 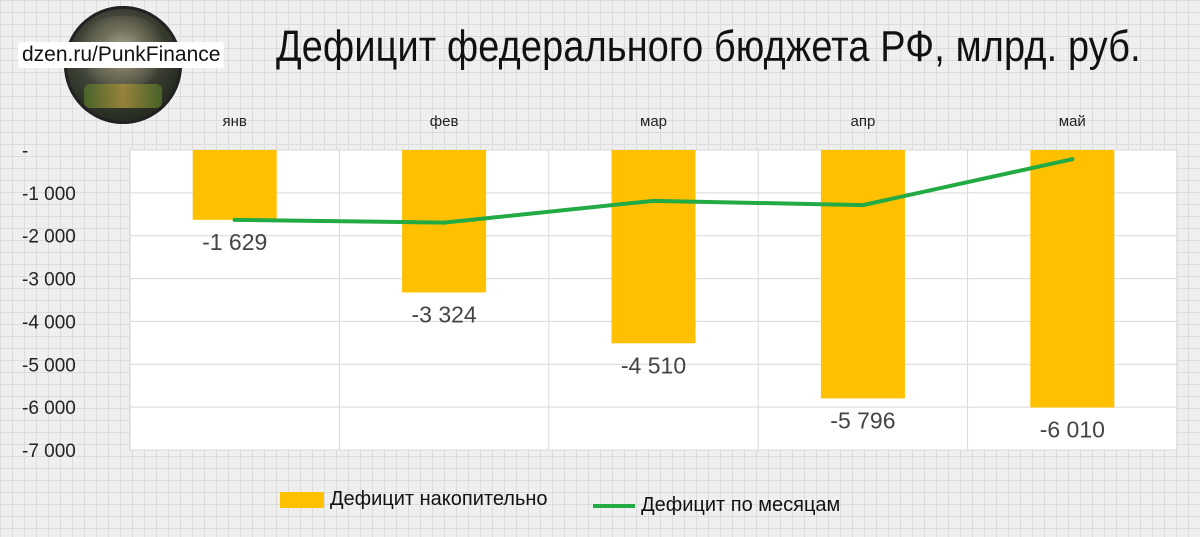 What do you see at coordinates (580, 502) in the screenshot?
I see `legend: Дефицит накопительно Дефицит по месяцам` at bounding box center [580, 502].